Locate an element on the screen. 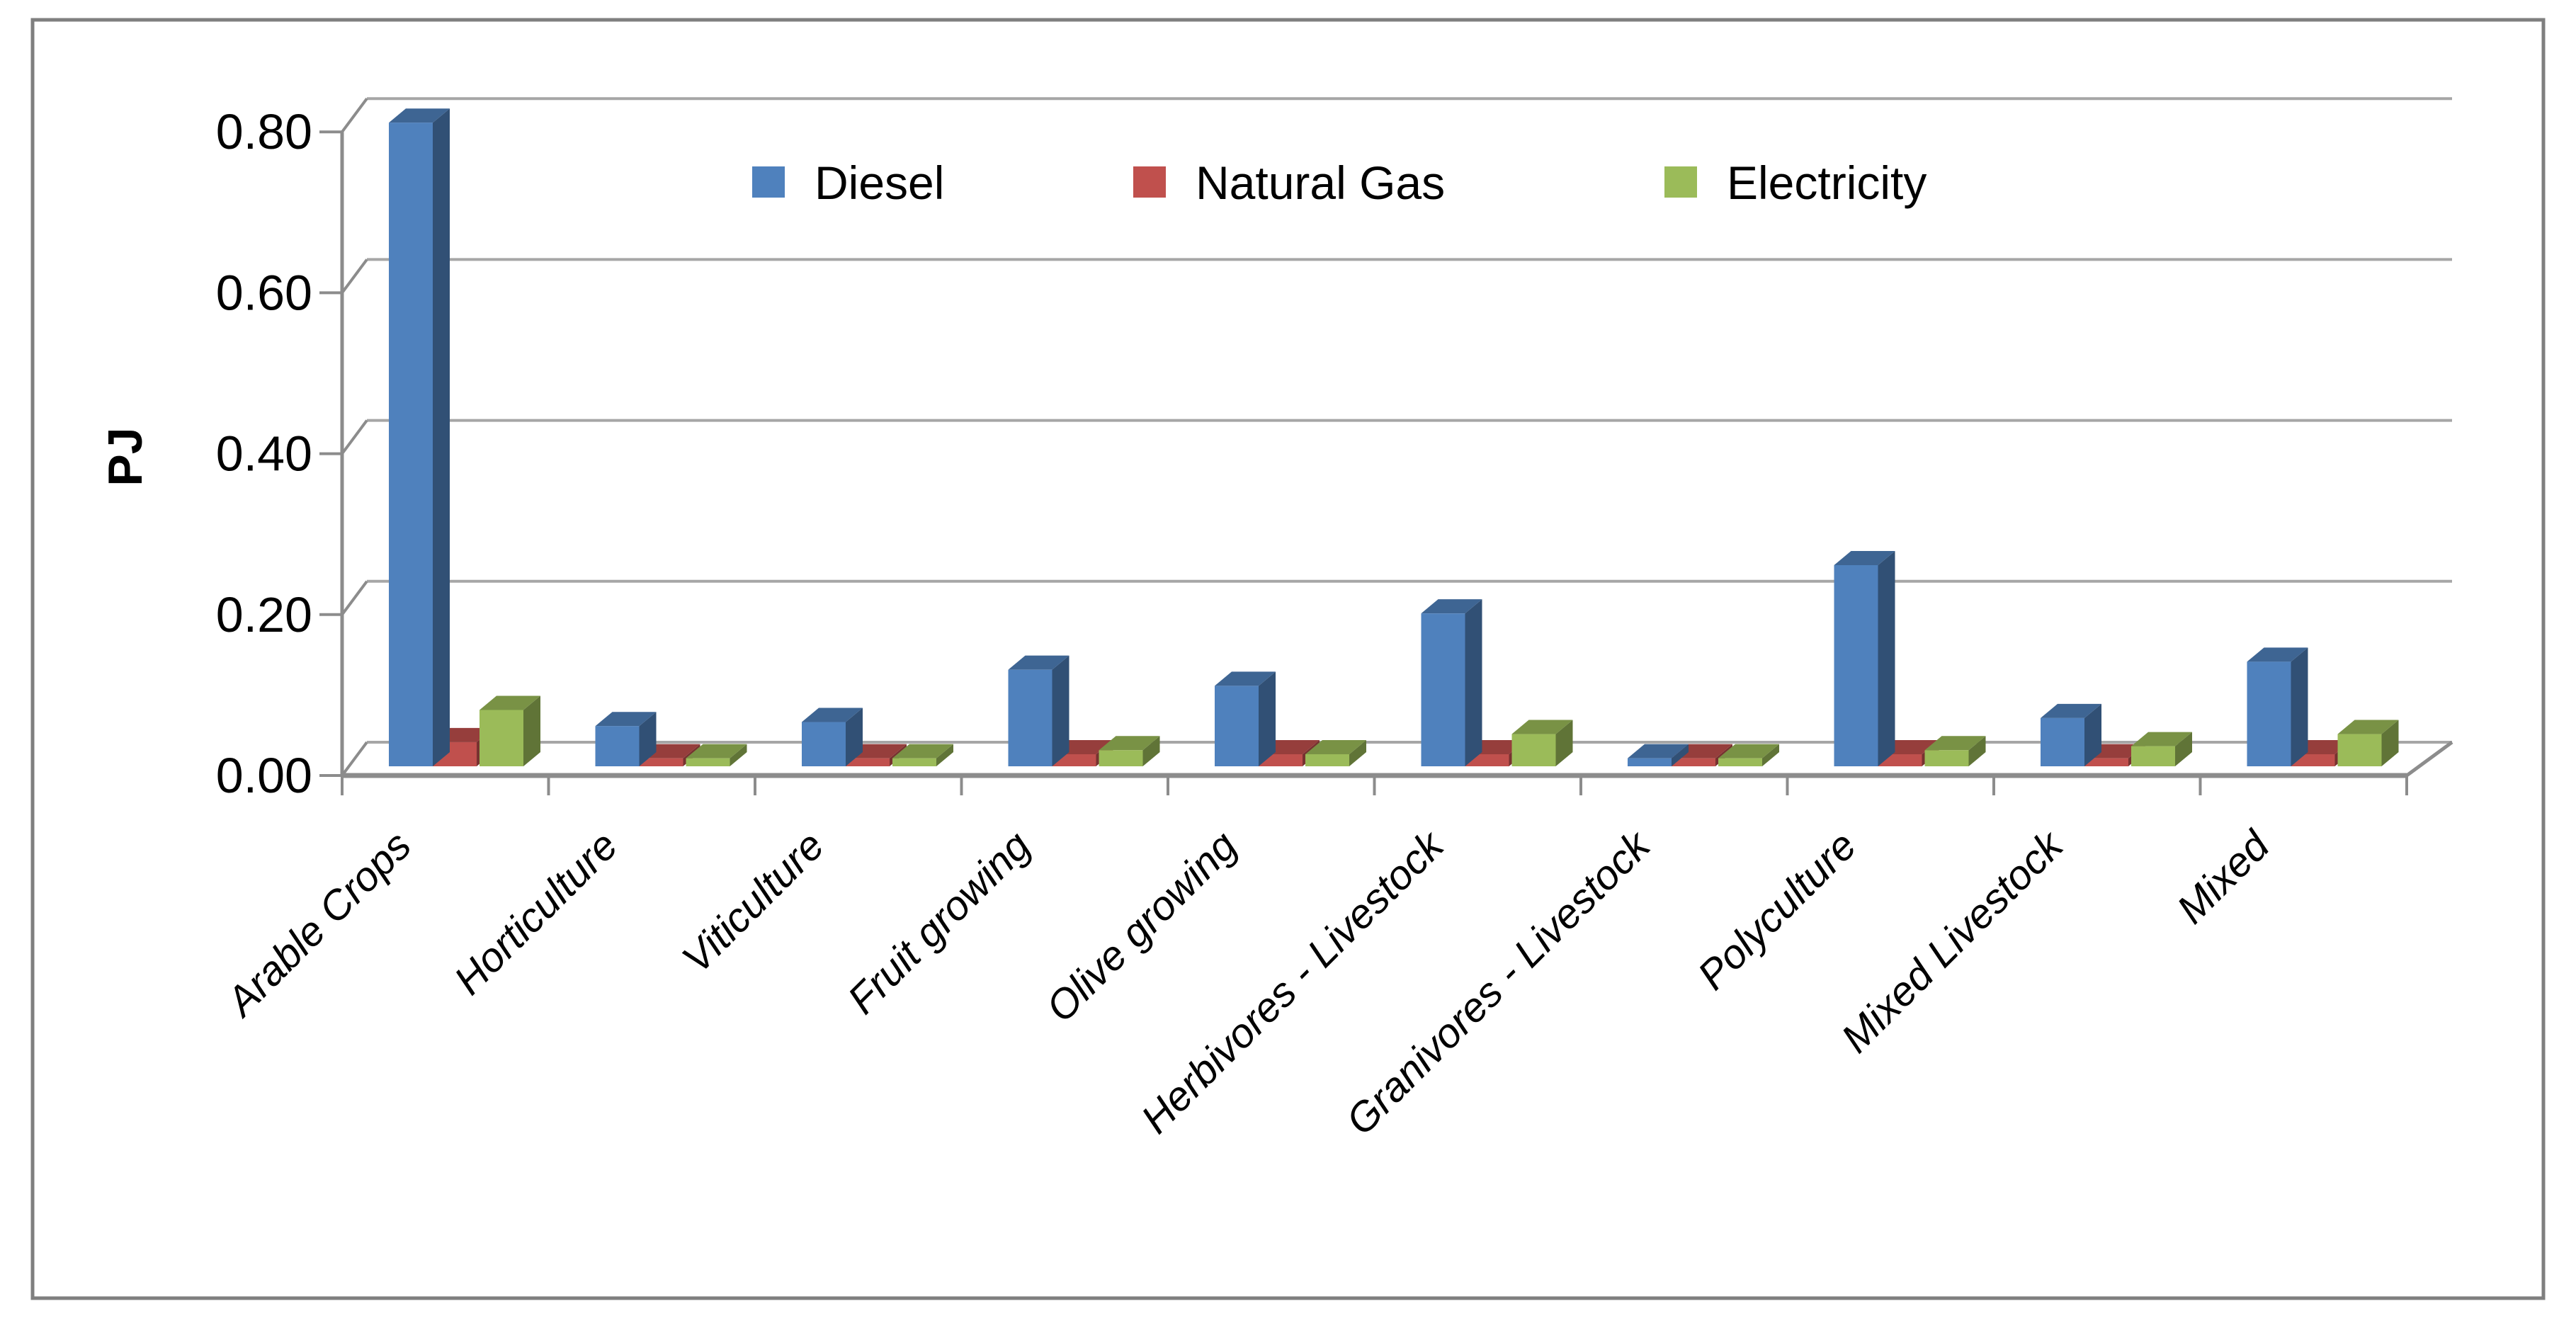 This screenshot has width=2576, height=1318. y-tick-label: 0.60 is located at coordinates (264, 292).